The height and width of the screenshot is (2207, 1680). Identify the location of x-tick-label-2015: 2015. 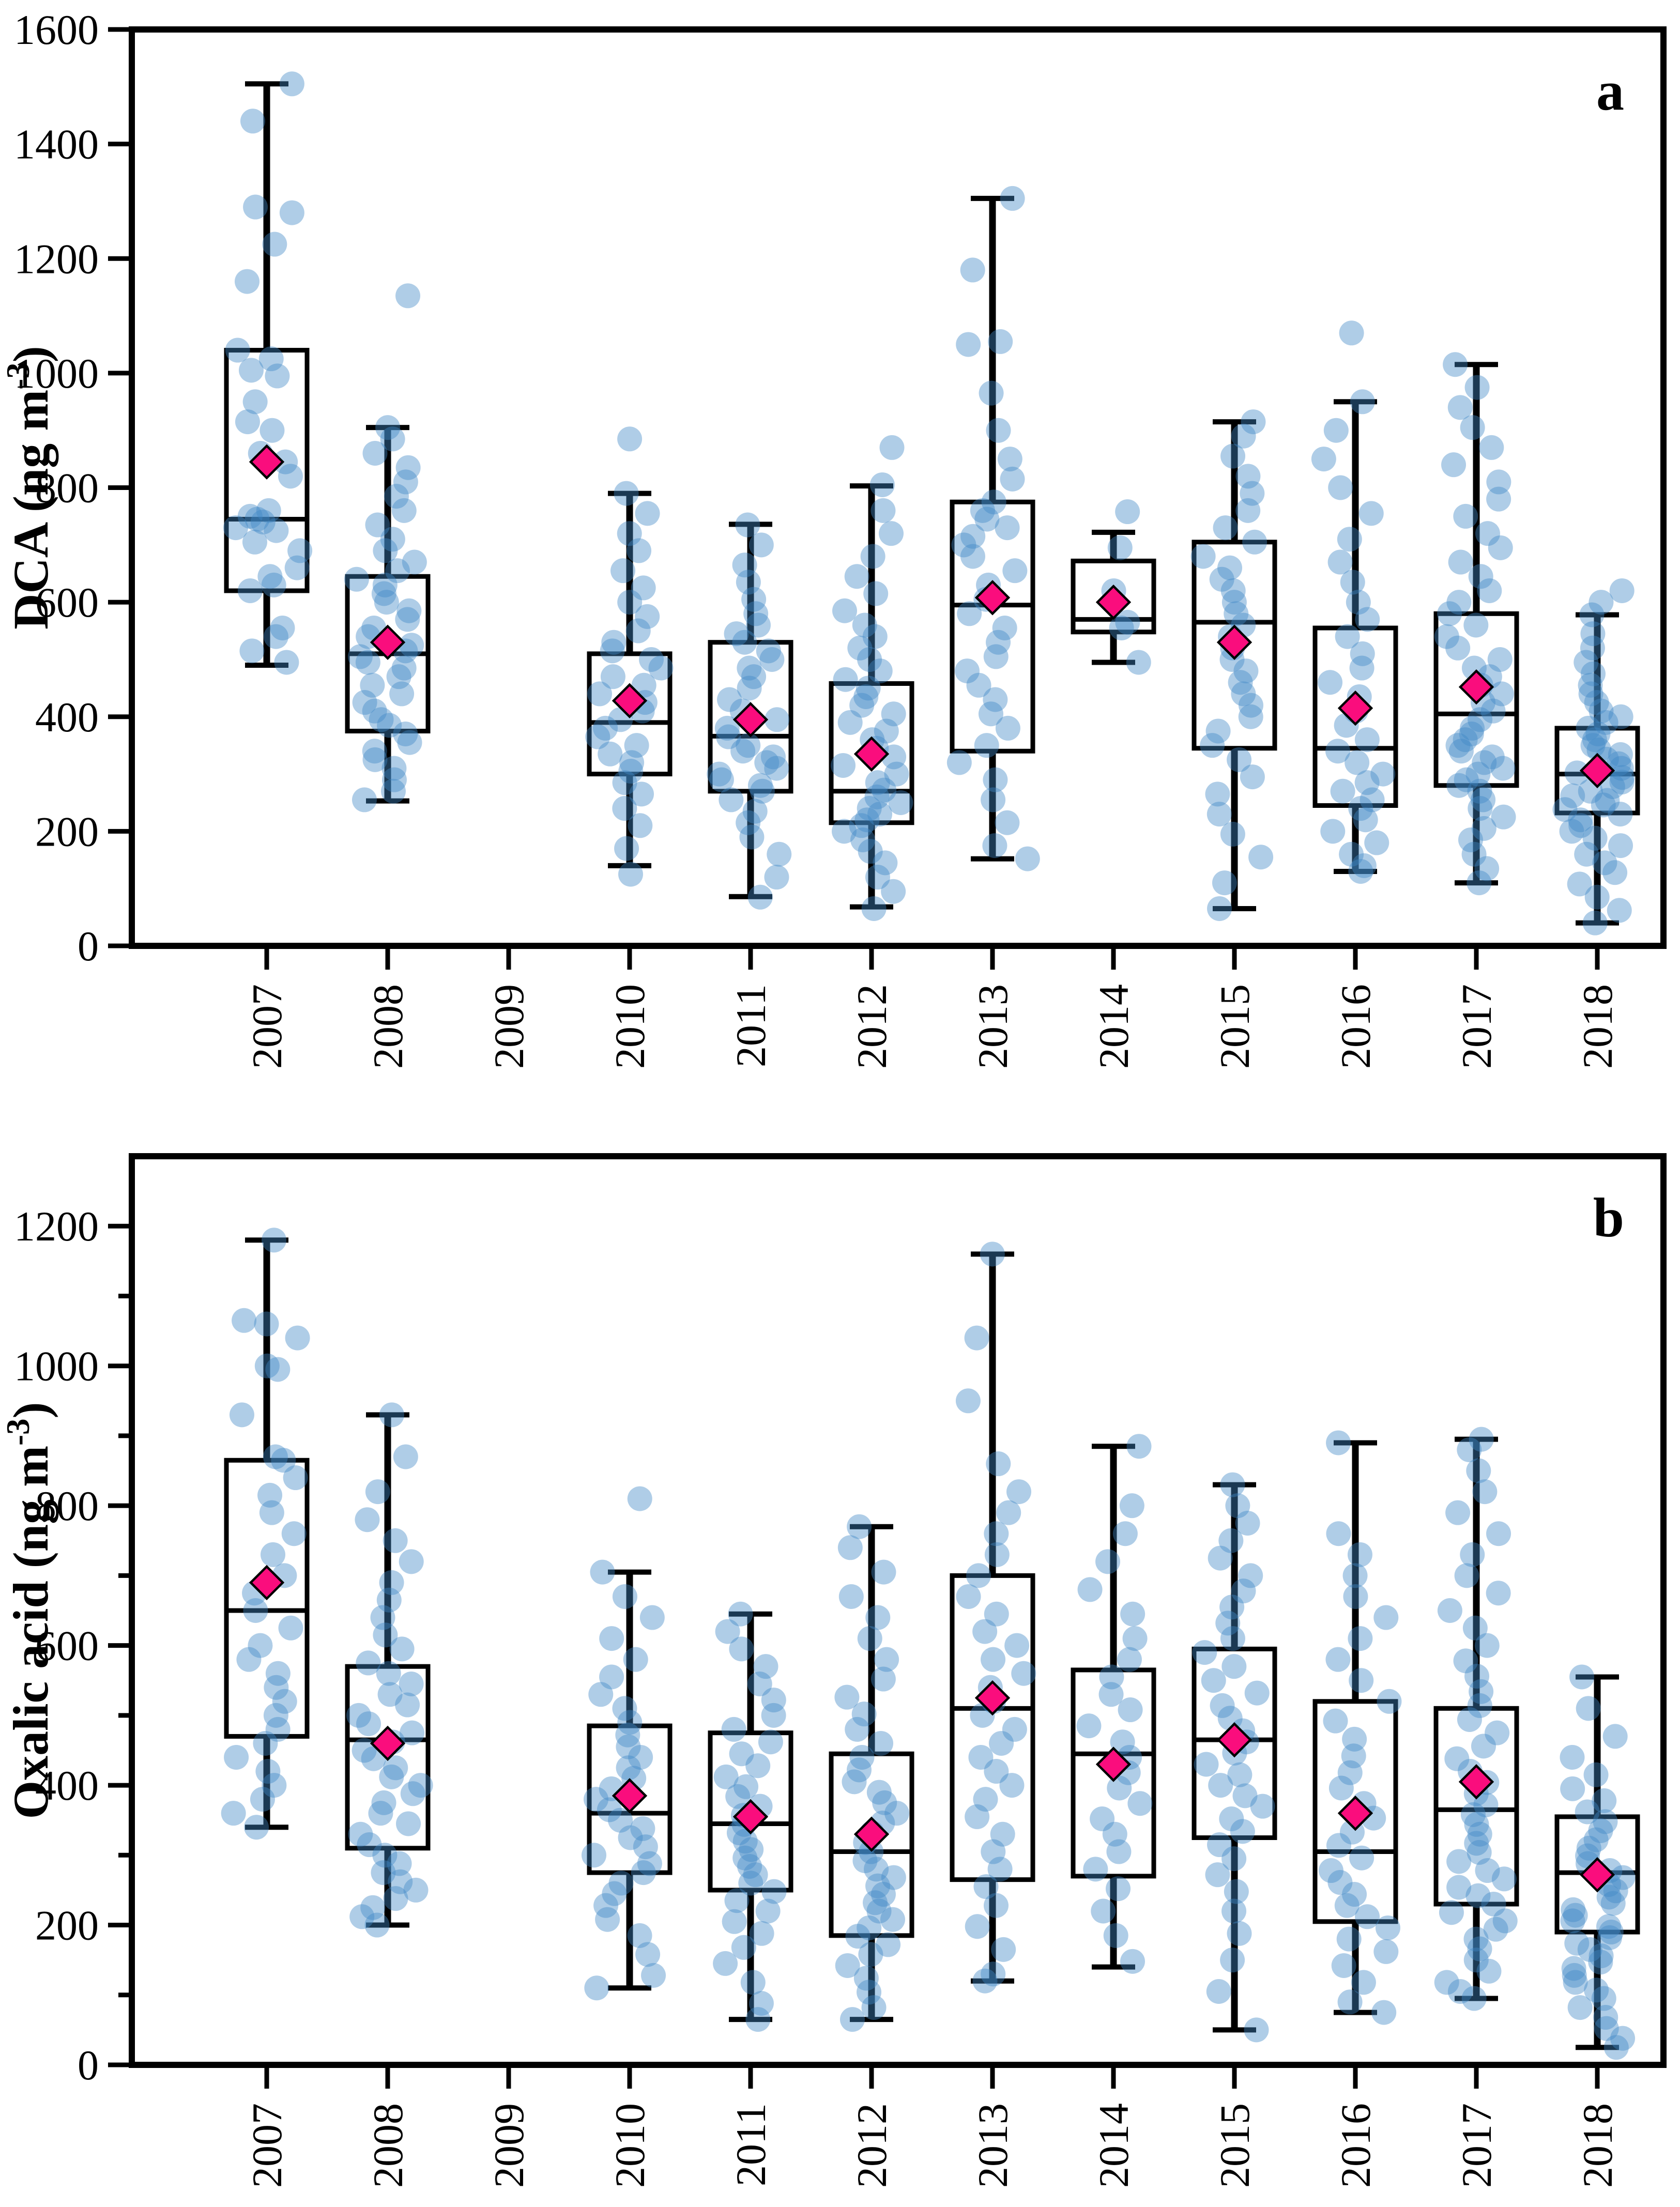
(1234, 1026).